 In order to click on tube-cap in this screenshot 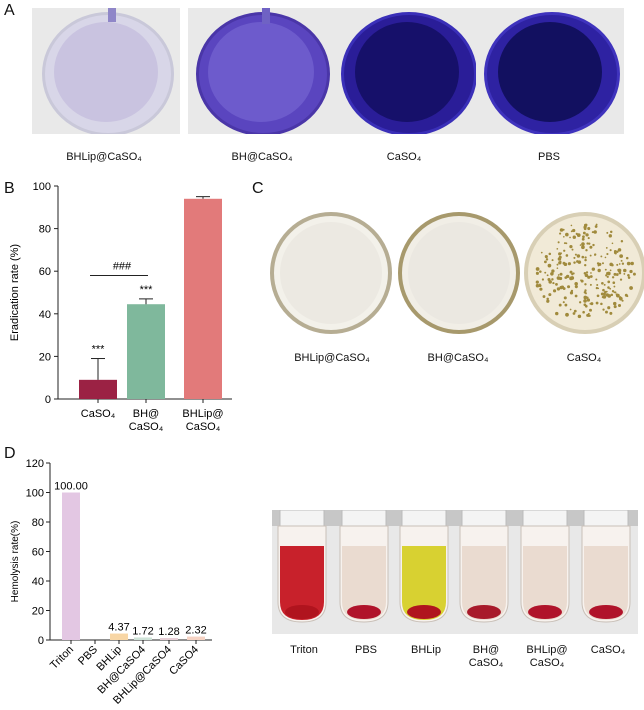, I will do `click(484, 518)`.